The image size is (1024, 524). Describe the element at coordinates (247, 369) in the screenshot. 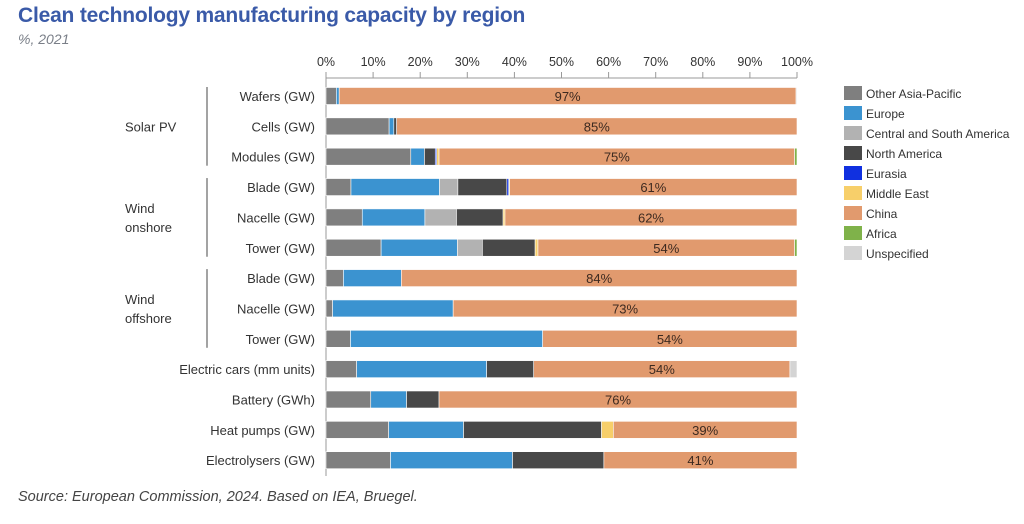

I see `y-category-label: Electric cars (mm units)` at that location.